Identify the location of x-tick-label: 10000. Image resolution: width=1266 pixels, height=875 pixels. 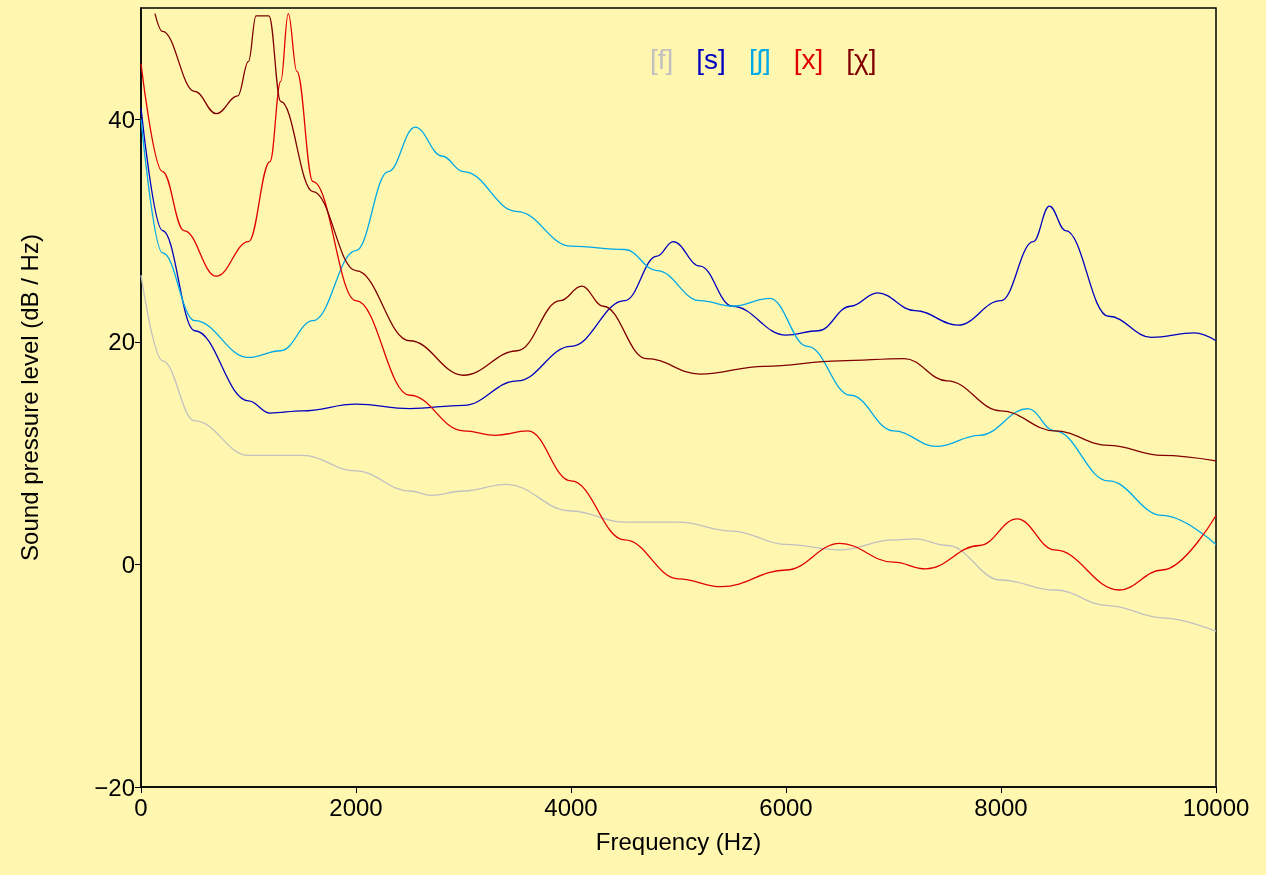
(1216, 807).